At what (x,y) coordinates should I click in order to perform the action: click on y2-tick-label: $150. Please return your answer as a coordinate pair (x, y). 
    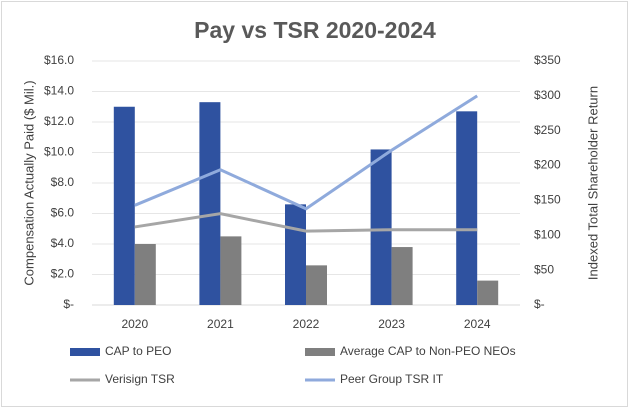
    Looking at the image, I should click on (547, 200).